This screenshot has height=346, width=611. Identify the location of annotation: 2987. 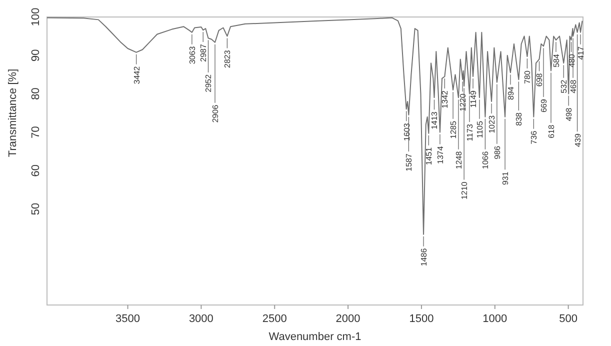
(203, 53).